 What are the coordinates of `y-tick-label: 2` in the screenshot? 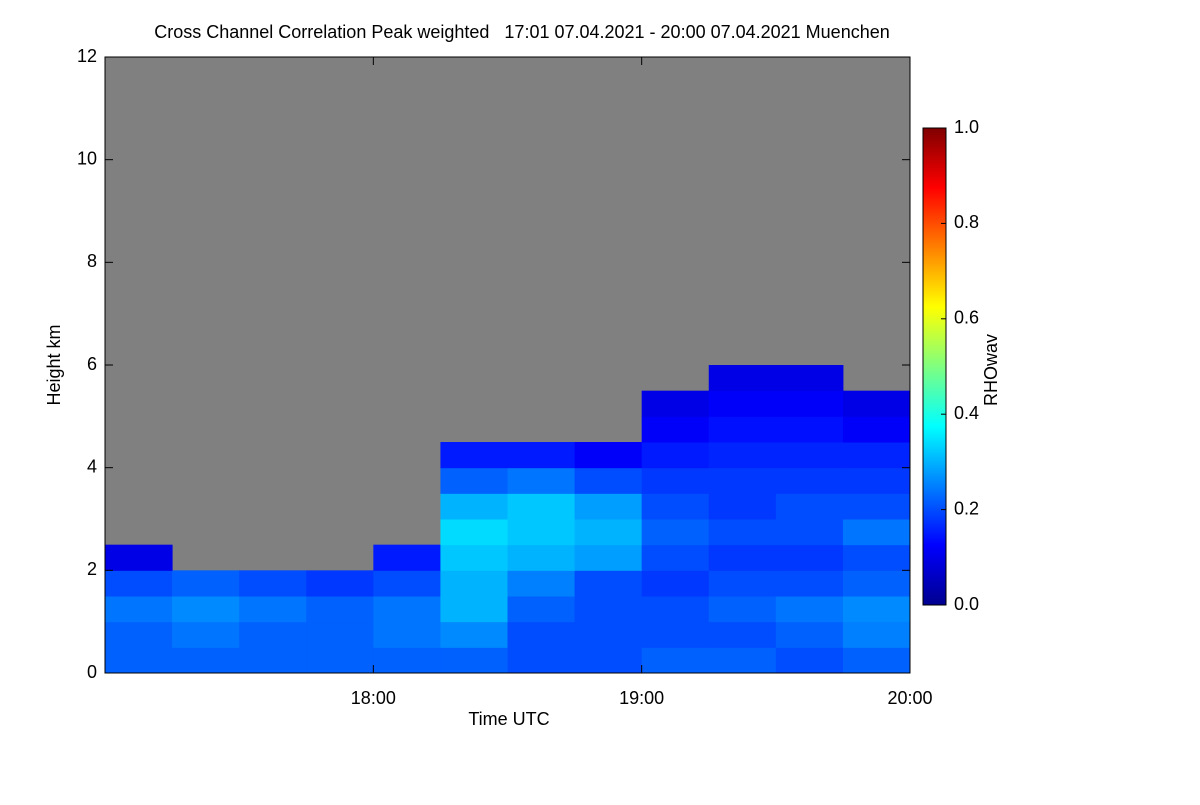 It's located at (92, 569).